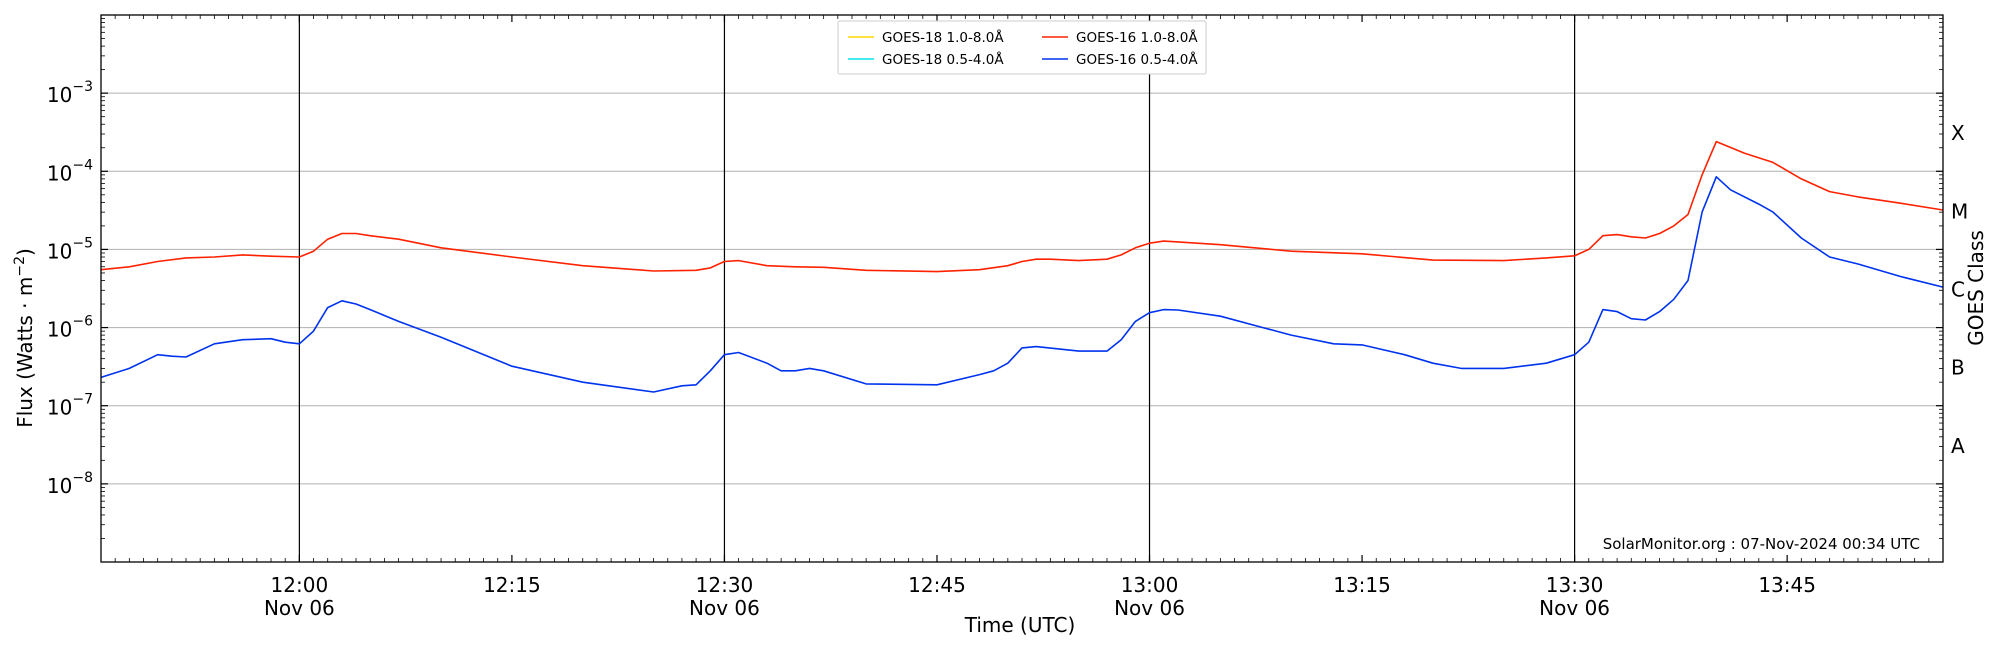 The height and width of the screenshot is (654, 2000). Describe the element at coordinates (82, 243) in the screenshot. I see `y-tick-exponent: −5` at that location.